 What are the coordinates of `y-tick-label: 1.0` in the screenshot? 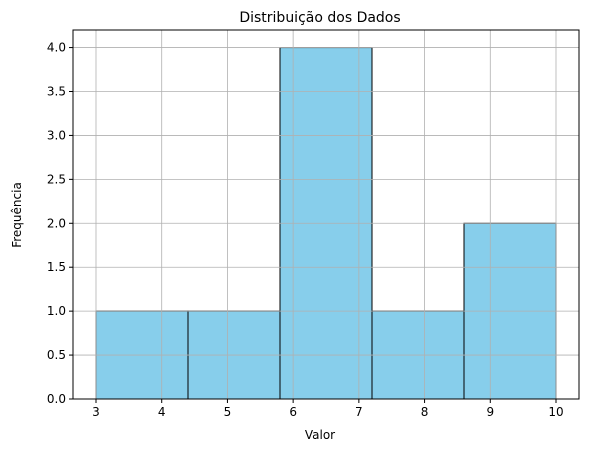 It's located at (56, 311).